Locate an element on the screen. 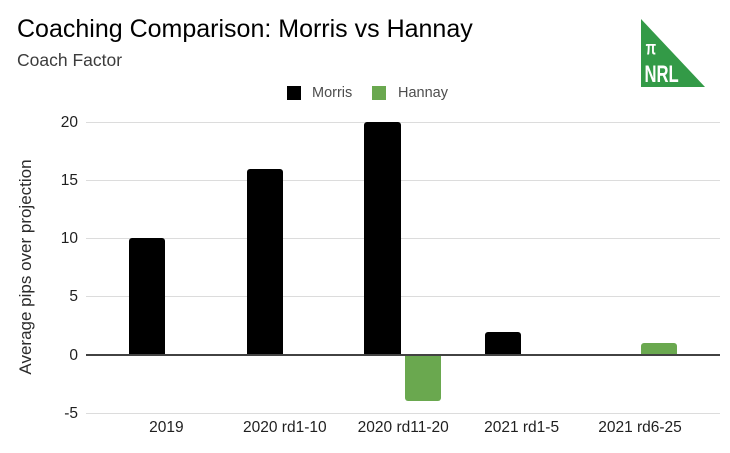 This screenshot has height=453, width=730. svg-text: π is located at coordinates (651, 49).